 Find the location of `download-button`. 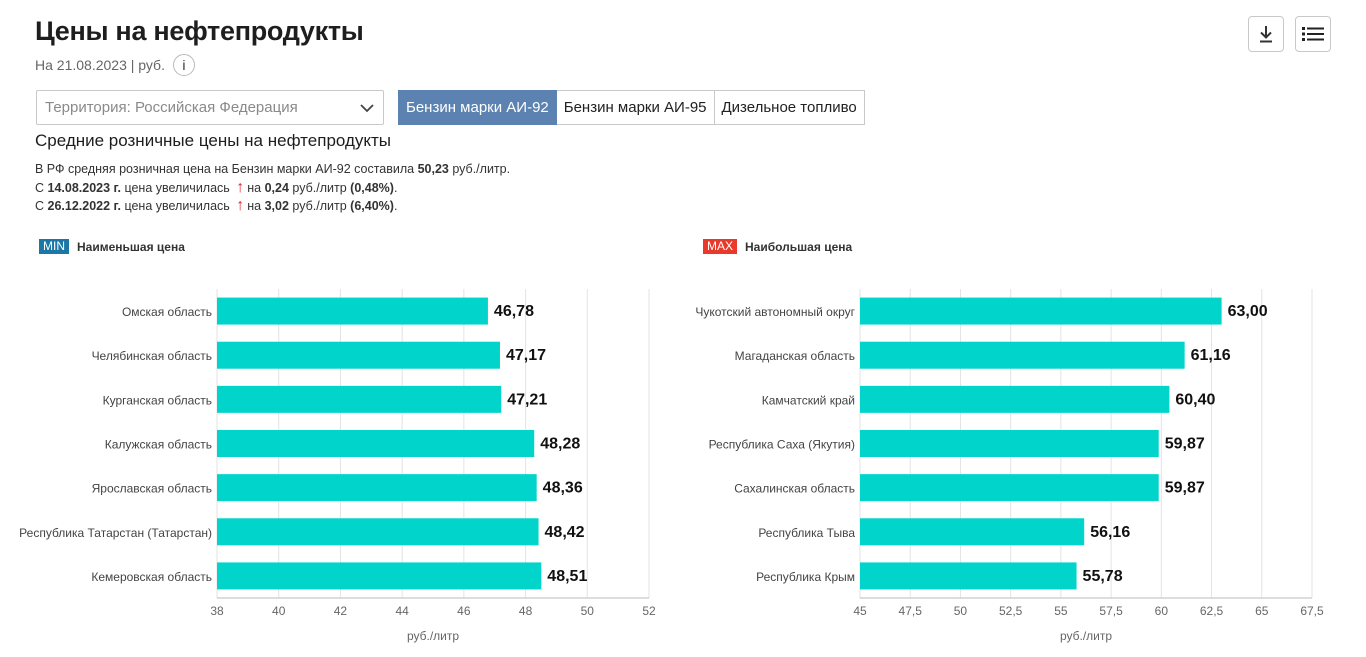

download-button is located at coordinates (1266, 34).